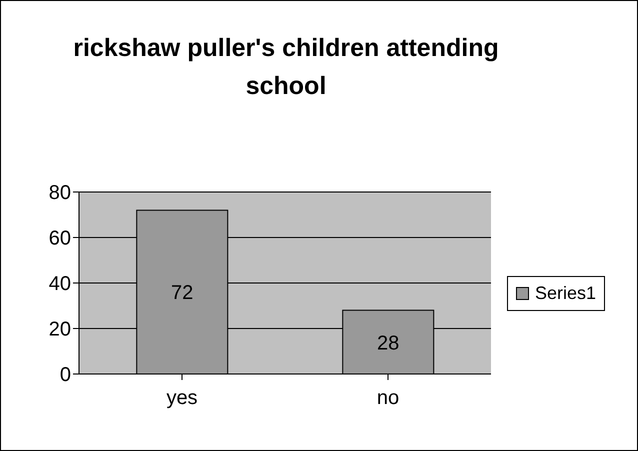 The width and height of the screenshot is (638, 451). Describe the element at coordinates (182, 293) in the screenshot. I see `data-label: 72` at that location.